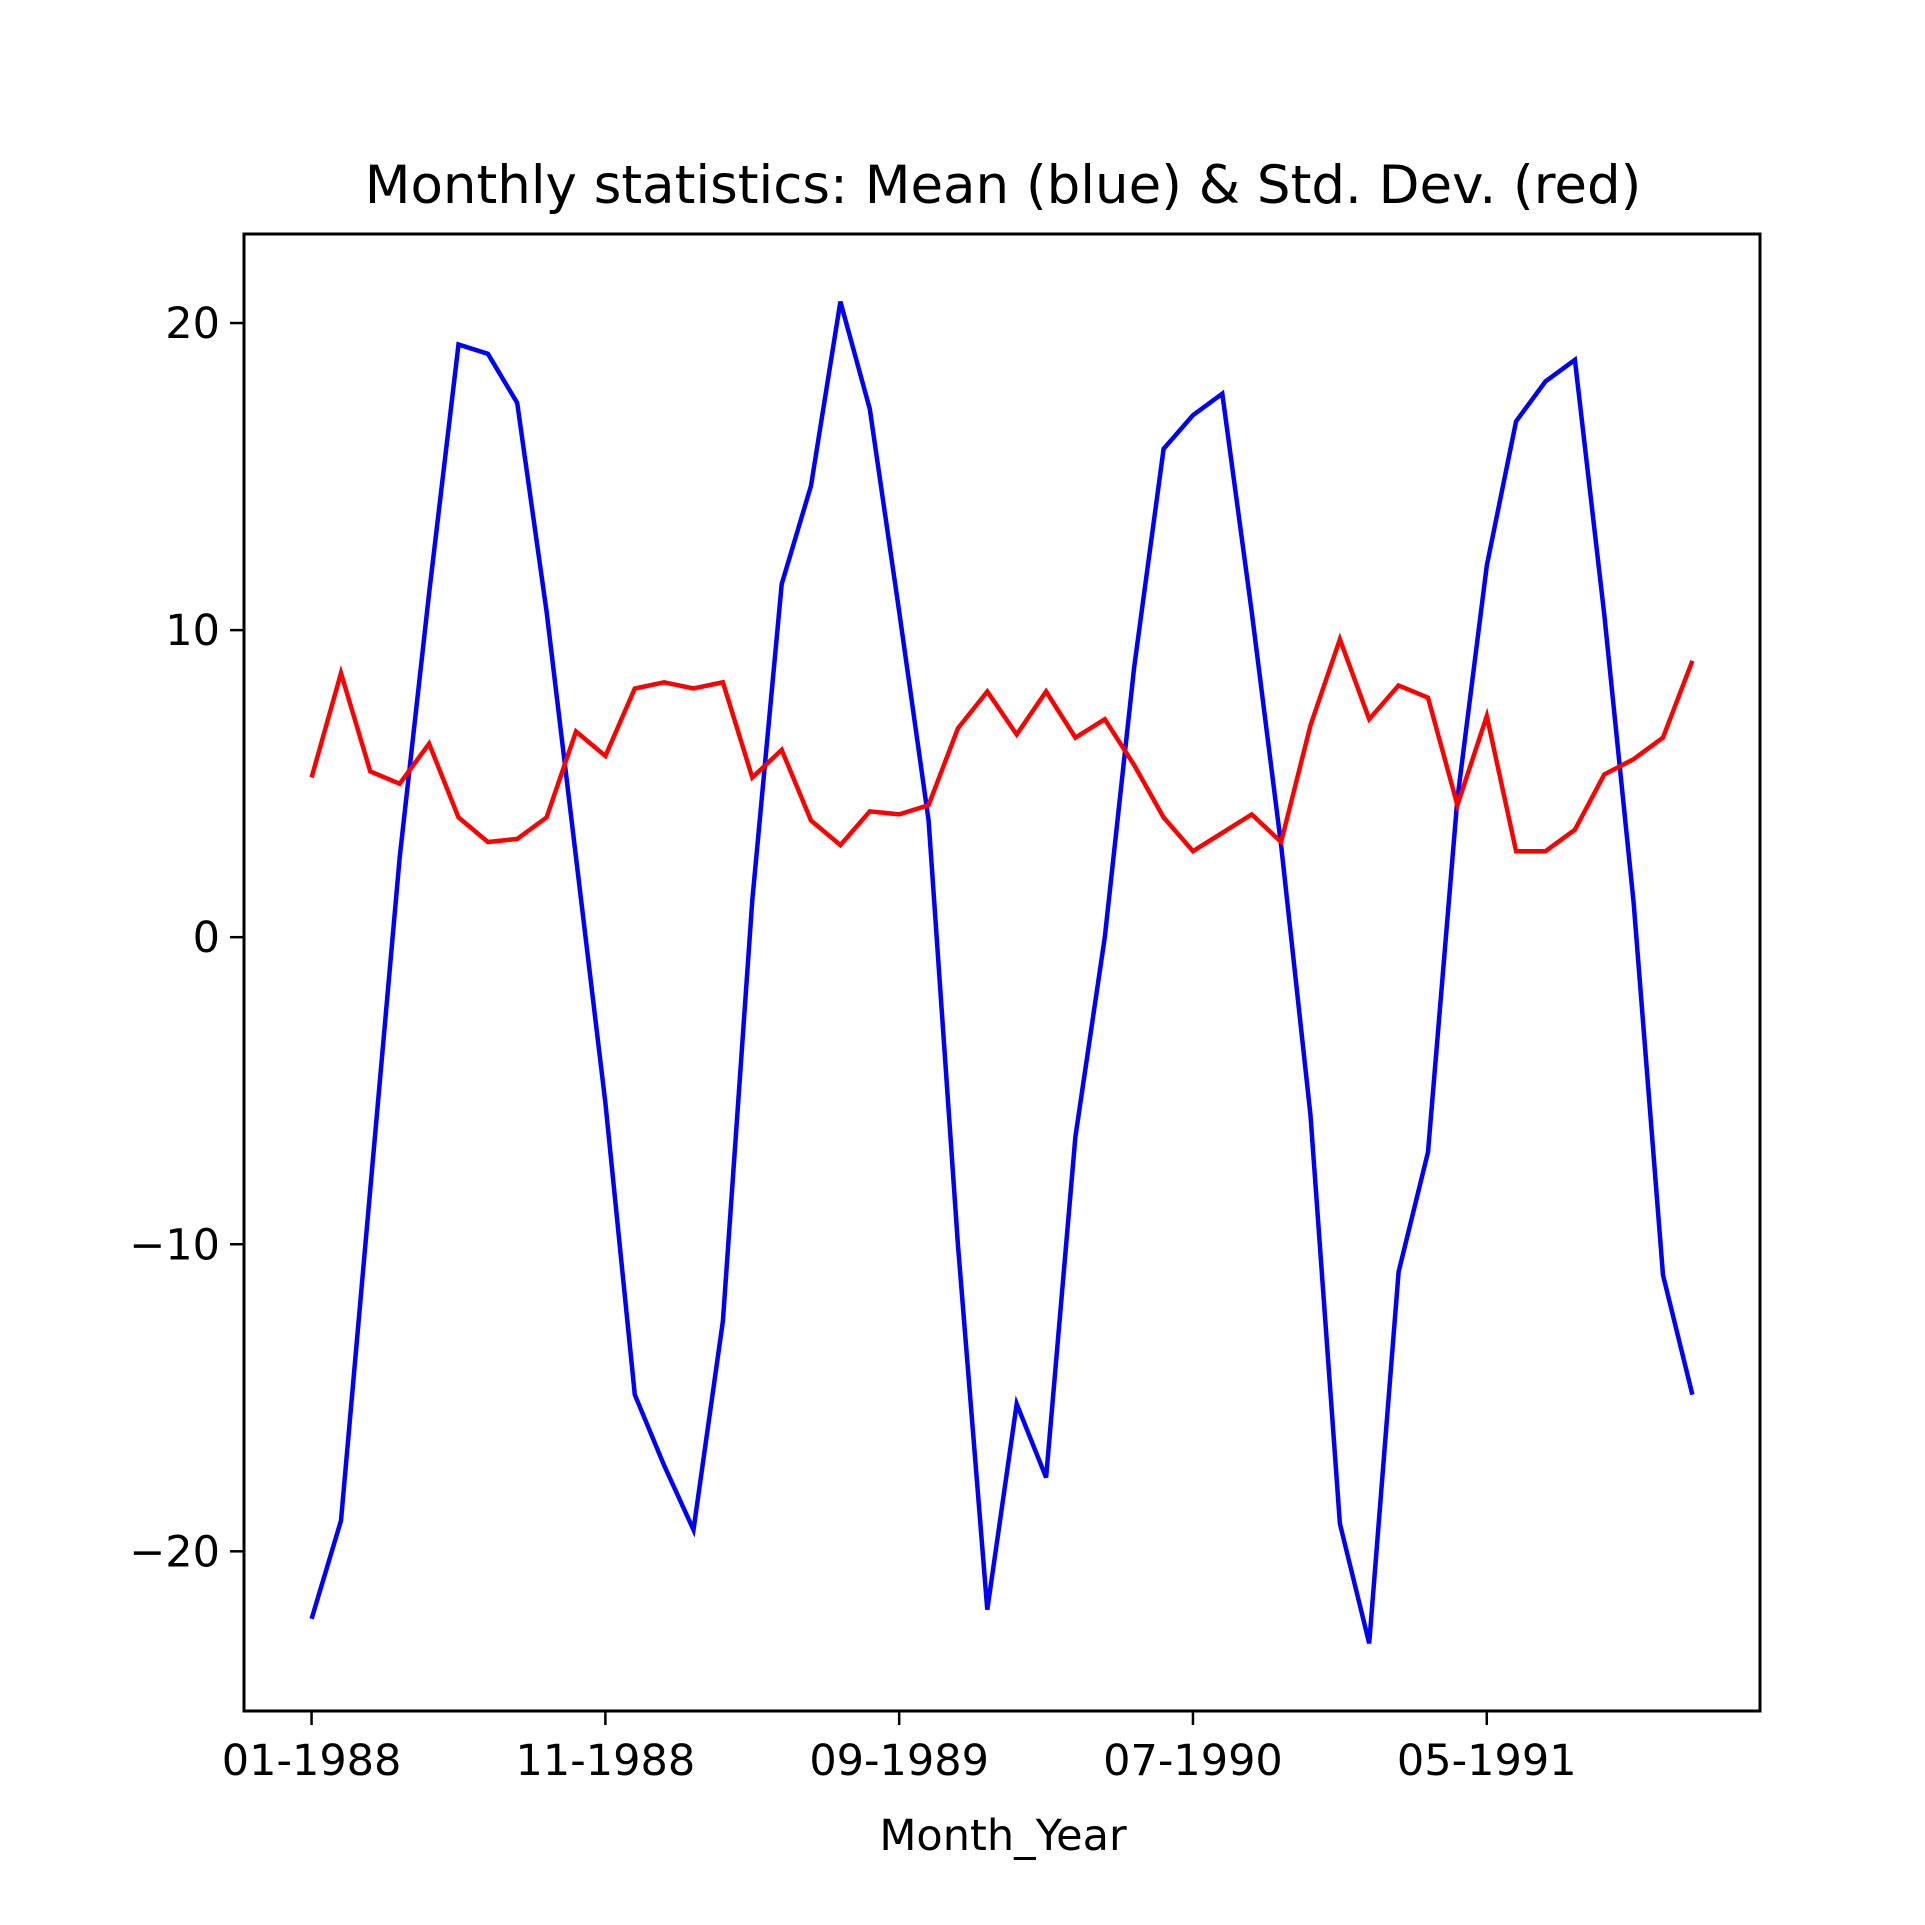 The image size is (1925, 1925). I want to click on x-tick-label: 07-1990, so click(1193, 1761).